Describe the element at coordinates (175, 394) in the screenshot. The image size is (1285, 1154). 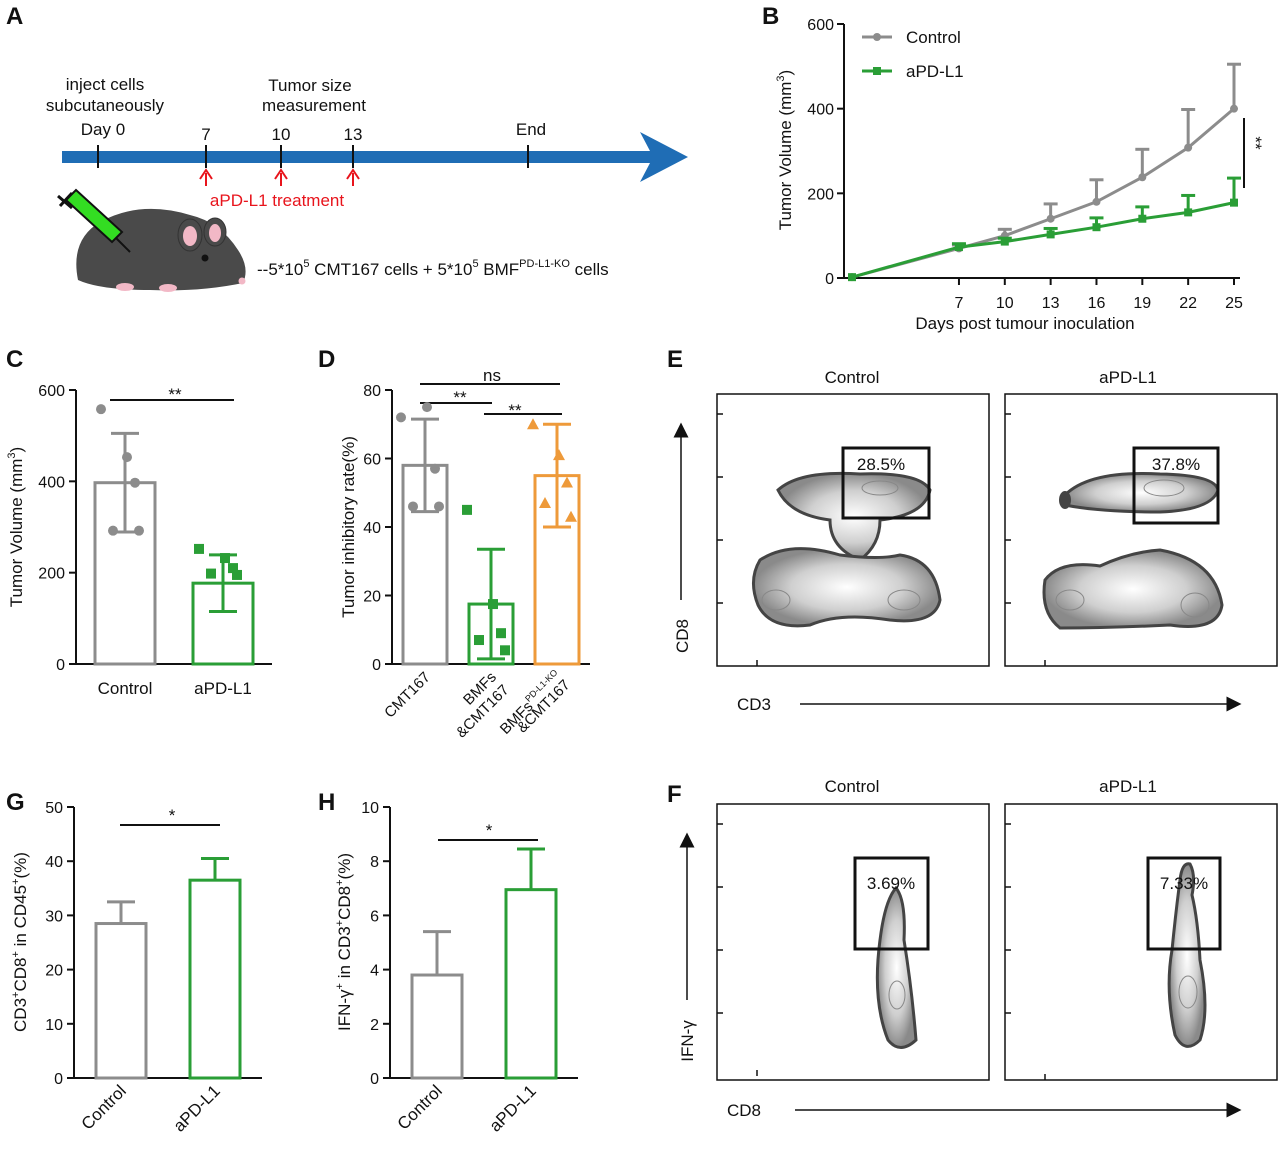
I see `c-significance: **` at that location.